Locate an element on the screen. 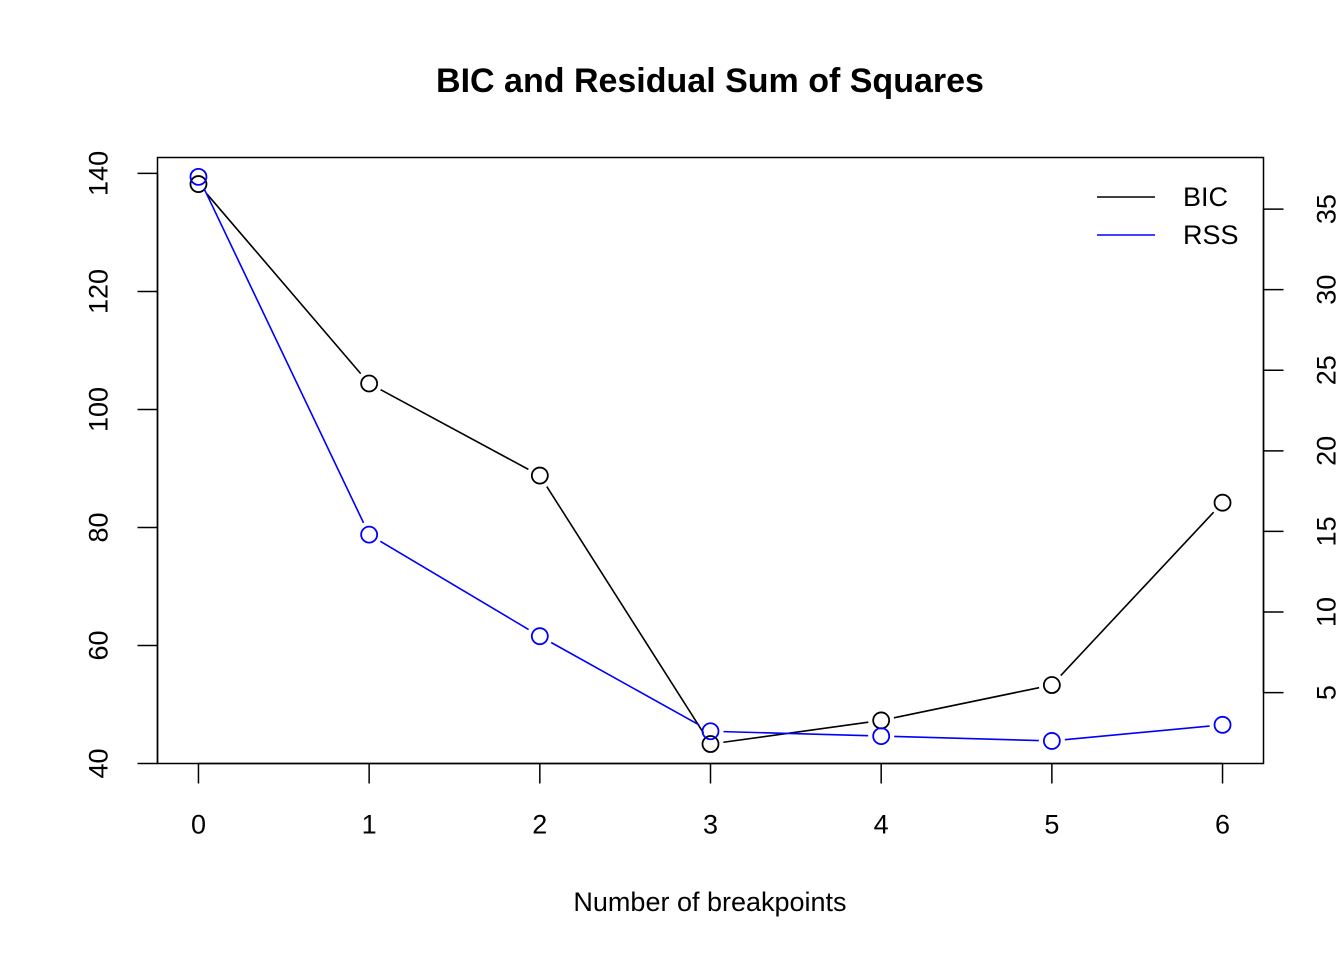 The height and width of the screenshot is (960, 1344). x-tick-label: 6 is located at coordinates (1222, 825).